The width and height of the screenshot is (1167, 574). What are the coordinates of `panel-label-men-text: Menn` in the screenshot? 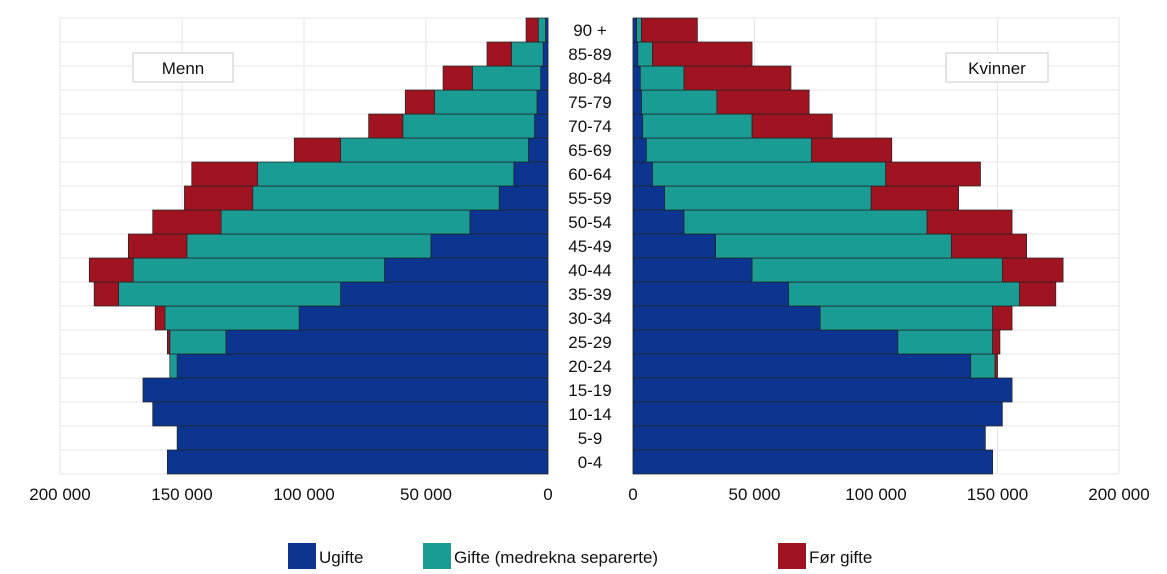 It's located at (183, 68).